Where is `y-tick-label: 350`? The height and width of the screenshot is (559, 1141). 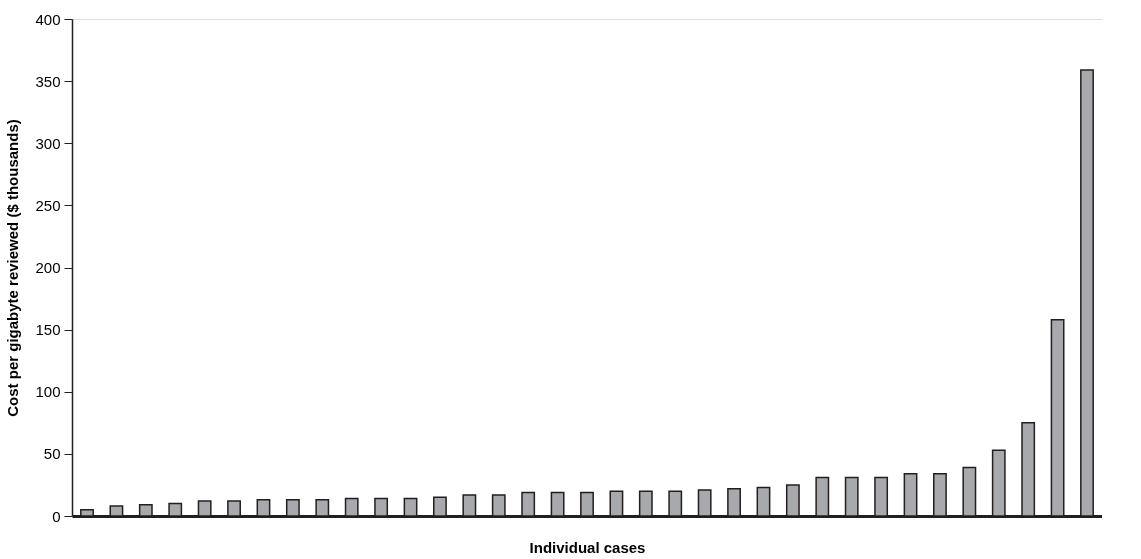
y-tick-label: 350 is located at coordinates (48, 81).